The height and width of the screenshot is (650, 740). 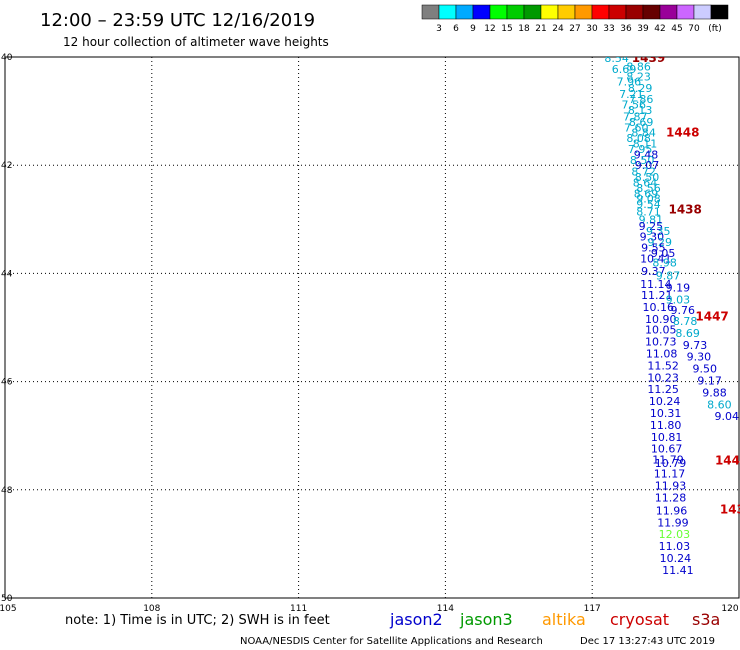 What do you see at coordinates (638, 67) in the screenshot?
I see `wave-height-label: 8.86` at bounding box center [638, 67].